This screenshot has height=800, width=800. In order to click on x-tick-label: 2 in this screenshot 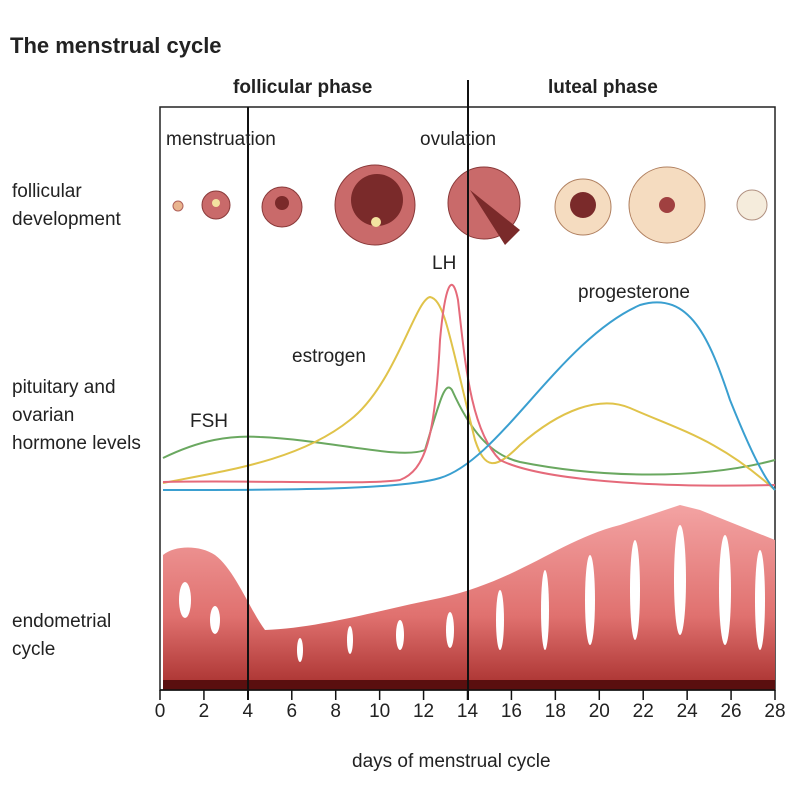, I will do `click(204, 711)`.